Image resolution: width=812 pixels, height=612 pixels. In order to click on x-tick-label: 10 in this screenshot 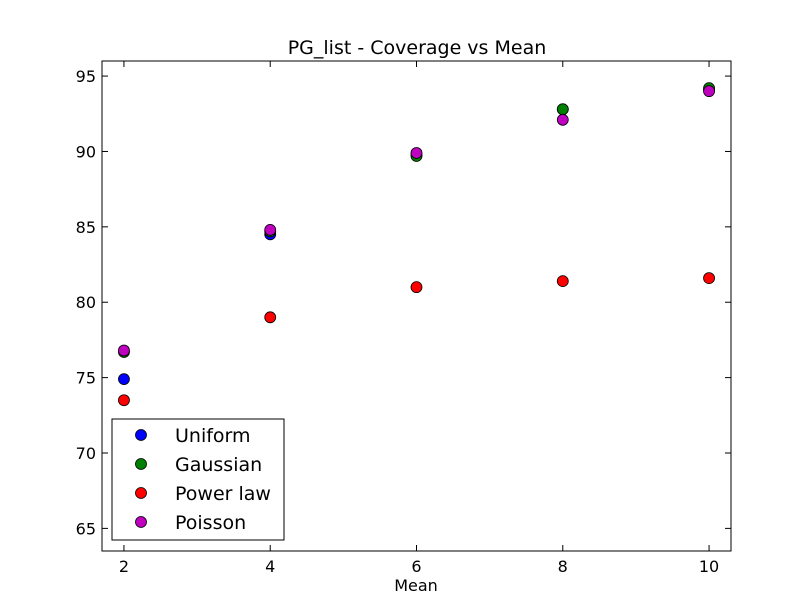, I will do `click(709, 566)`.